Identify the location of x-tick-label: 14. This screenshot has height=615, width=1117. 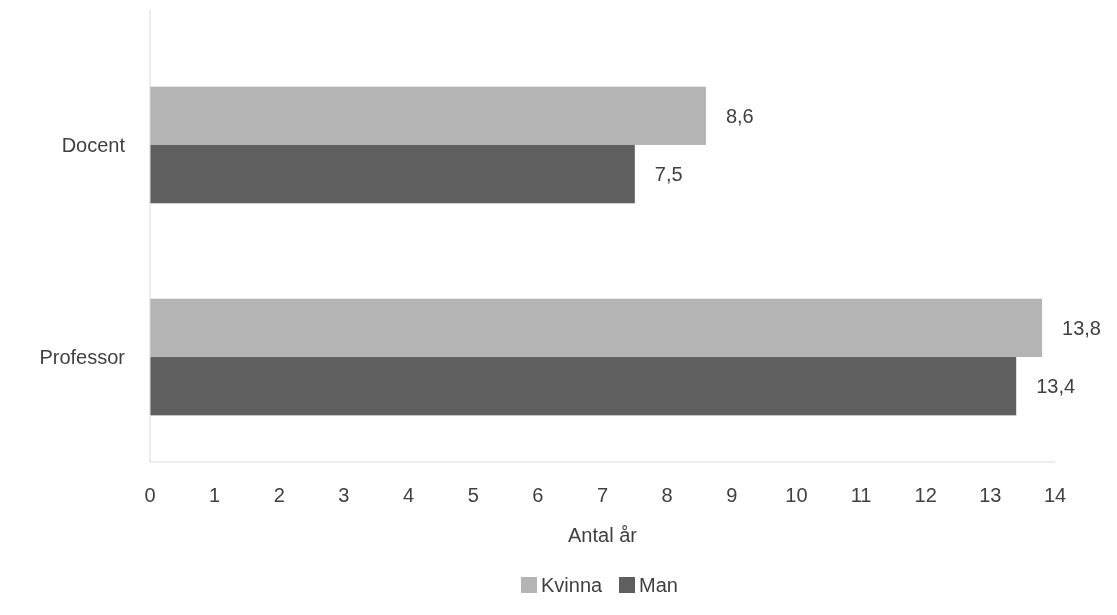
(1055, 495).